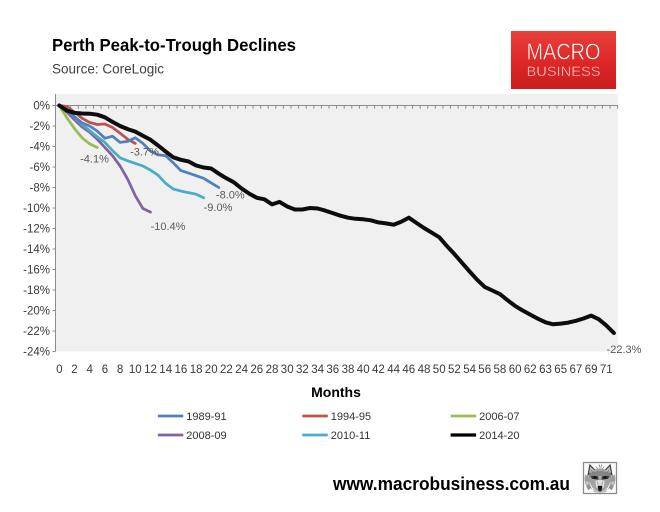 The image size is (660, 512). I want to click on svg-text: 6, so click(105, 370).